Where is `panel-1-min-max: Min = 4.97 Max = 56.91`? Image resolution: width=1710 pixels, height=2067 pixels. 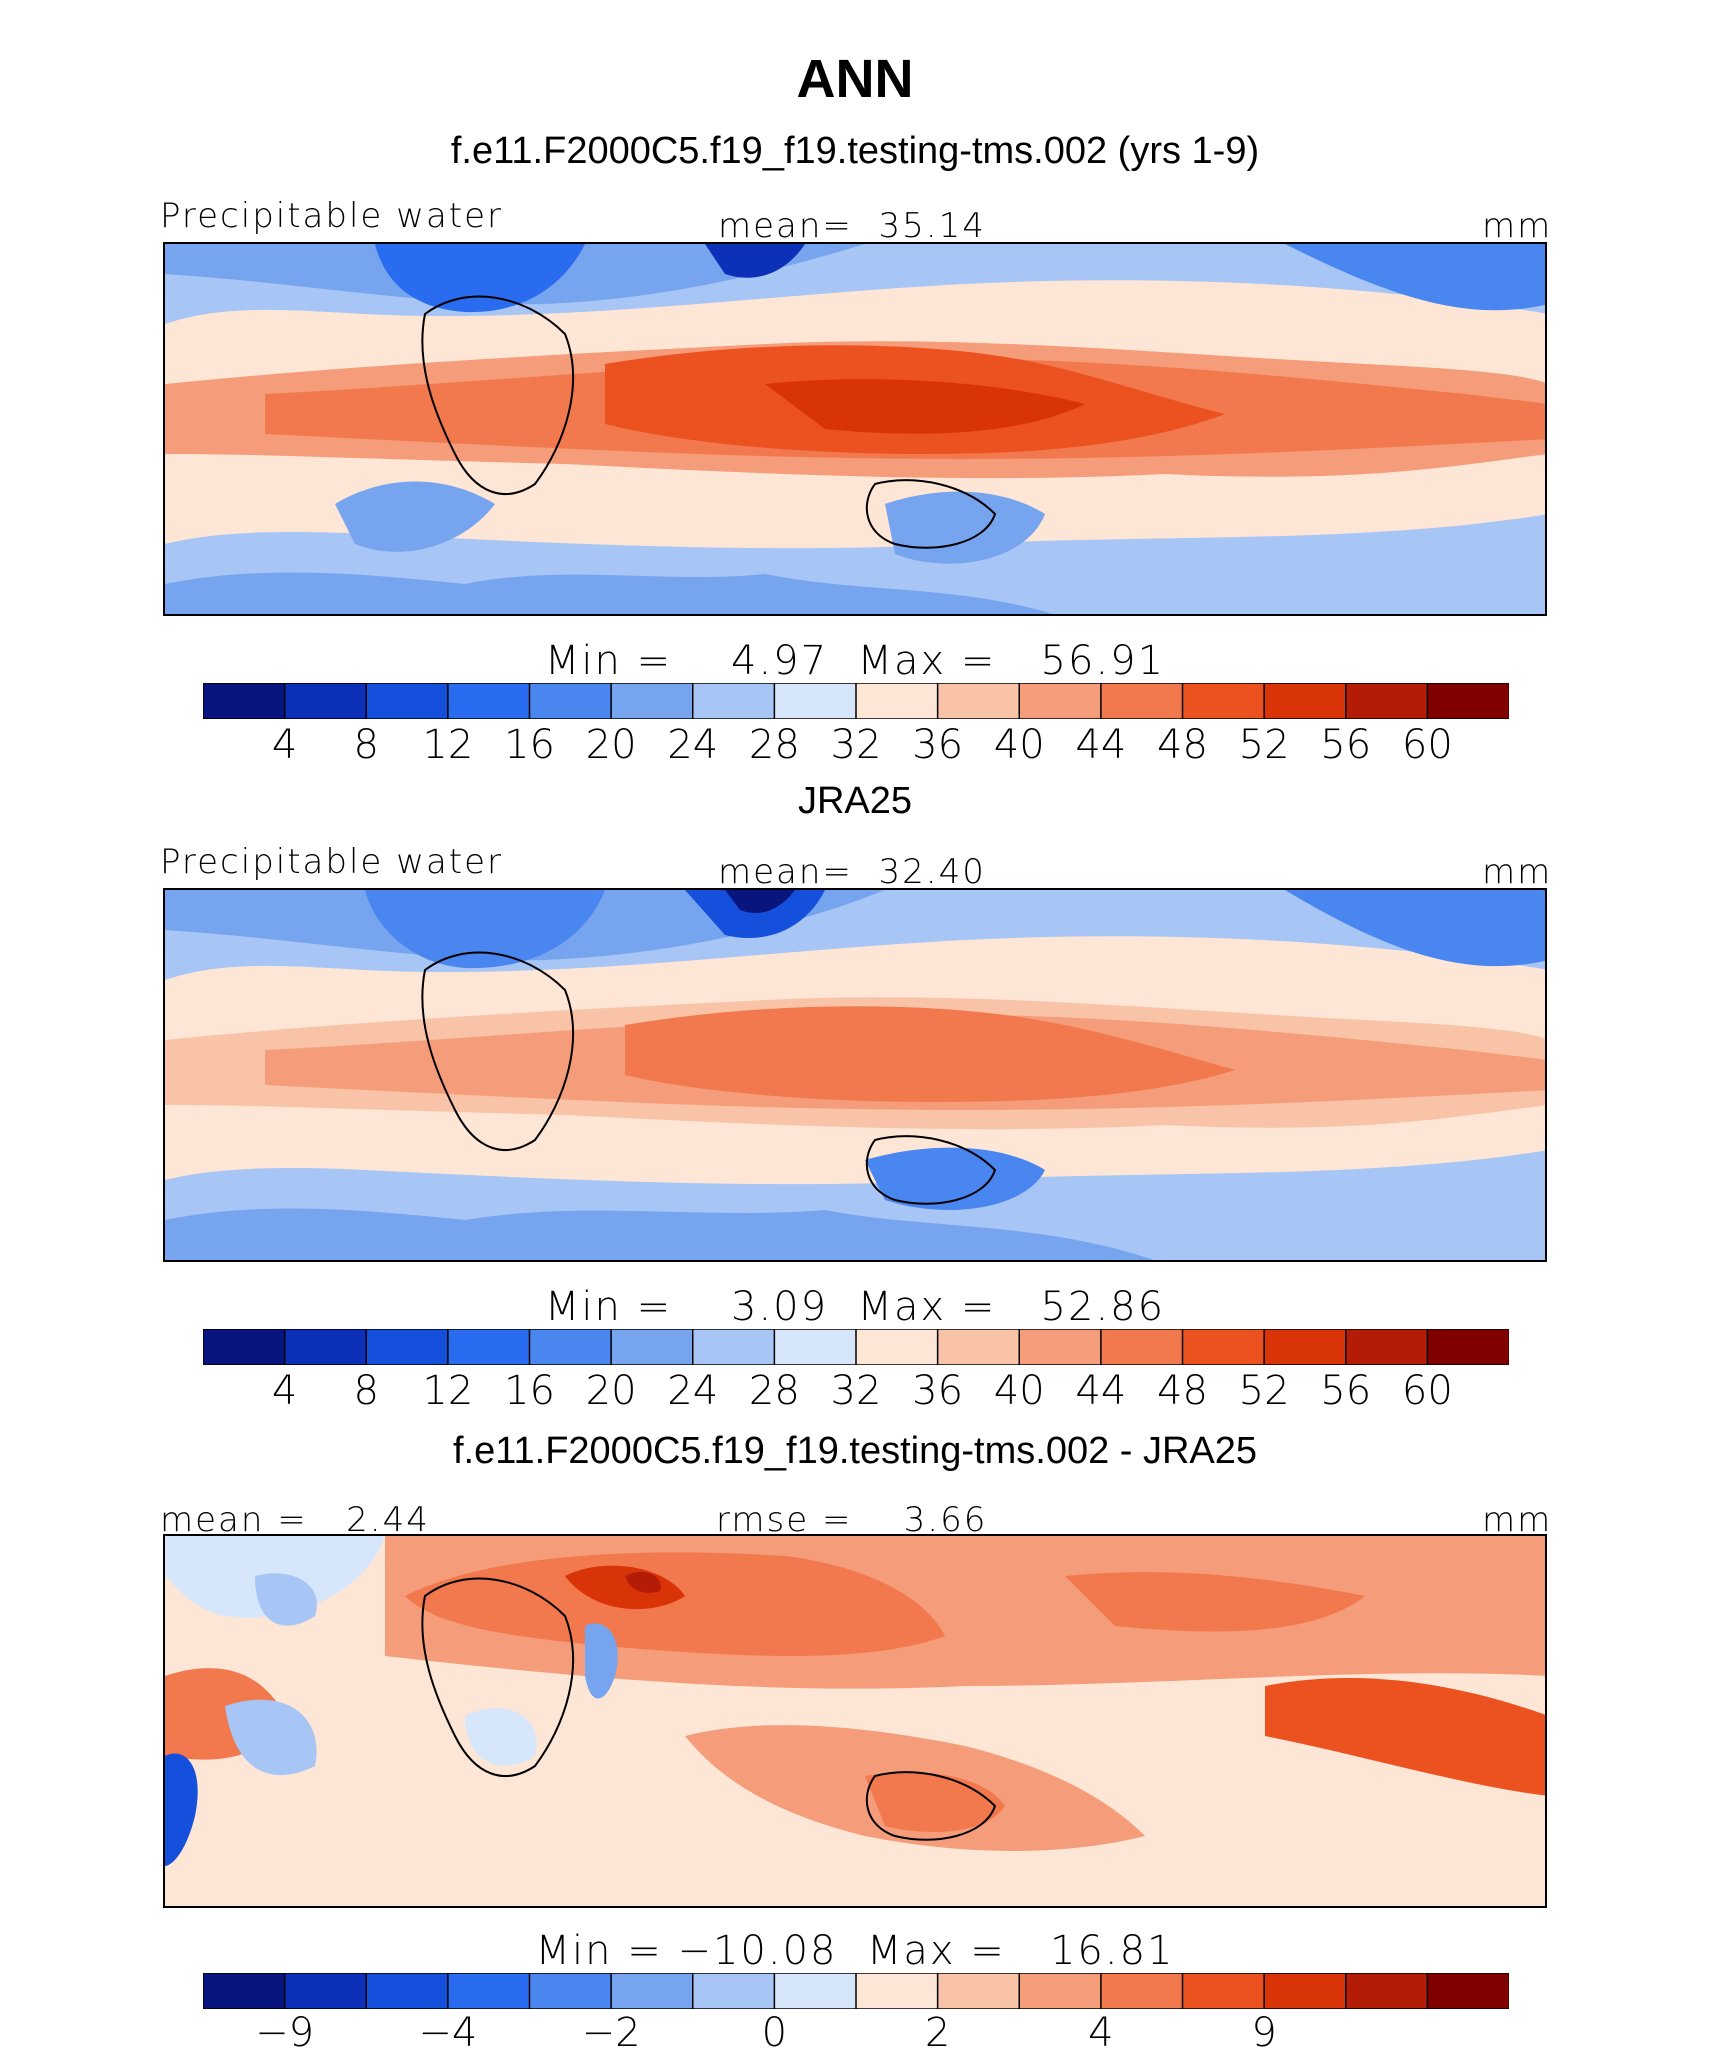
panel-1-min-max: Min = 4.97 Max = 56.91 is located at coordinates (855, 661).